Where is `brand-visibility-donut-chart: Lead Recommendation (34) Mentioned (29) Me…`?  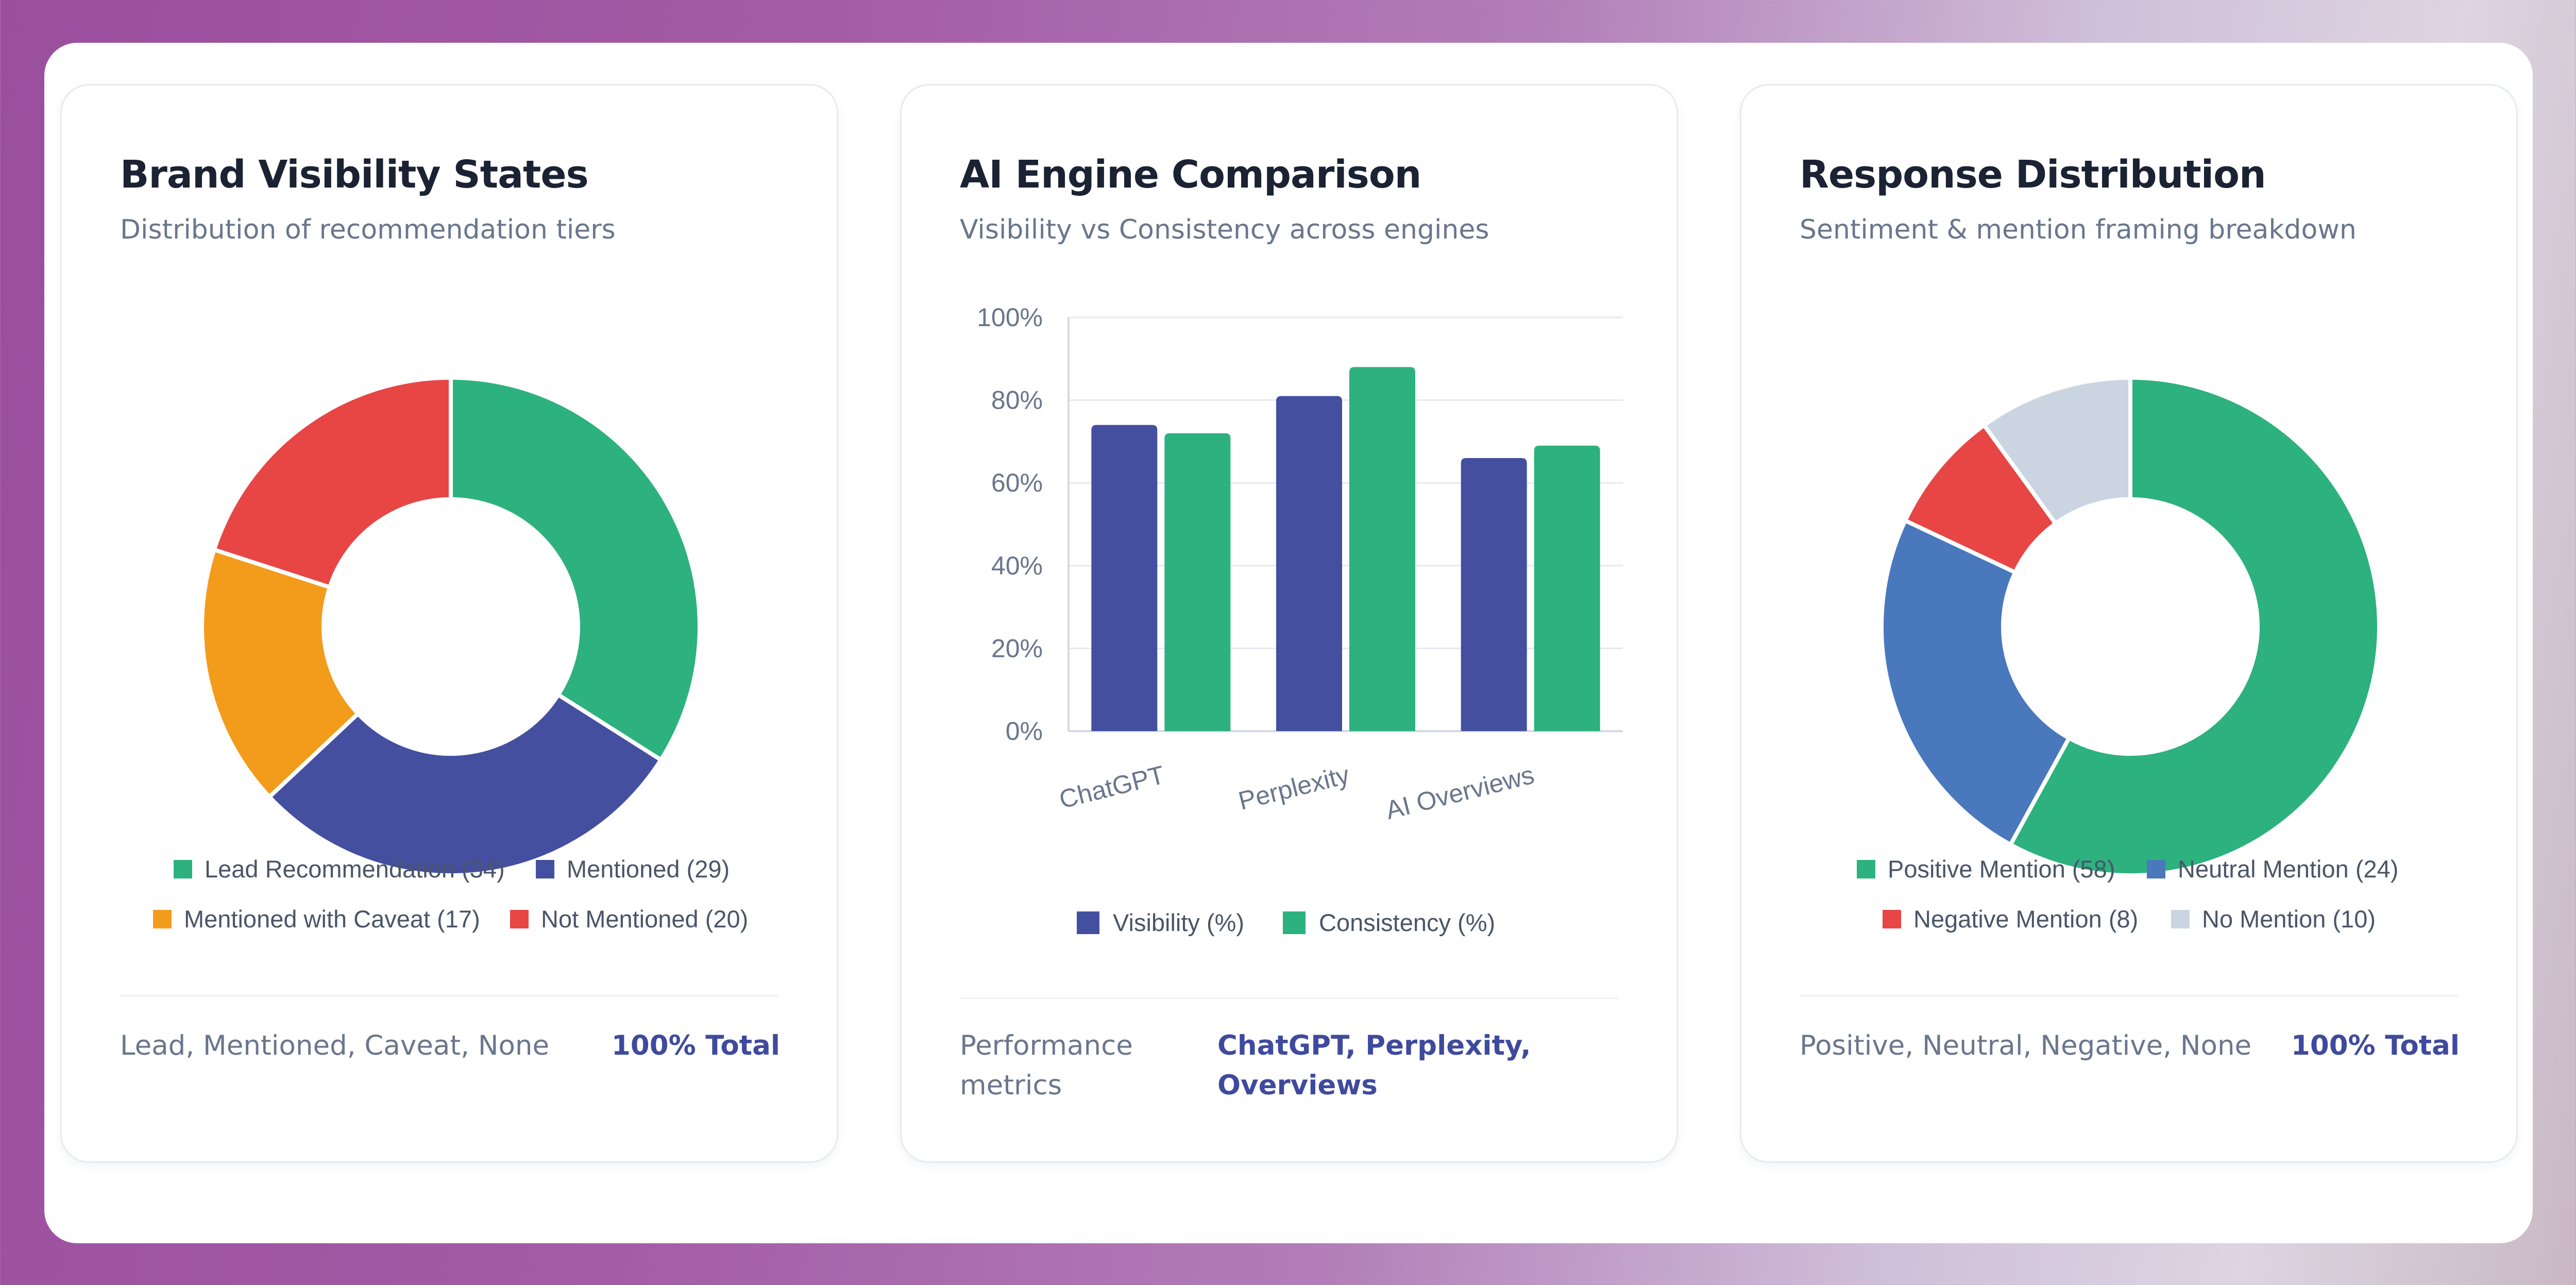 brand-visibility-donut-chart: Lead Recommendation (34) Mentioned (29) Me… is located at coordinates (450, 654).